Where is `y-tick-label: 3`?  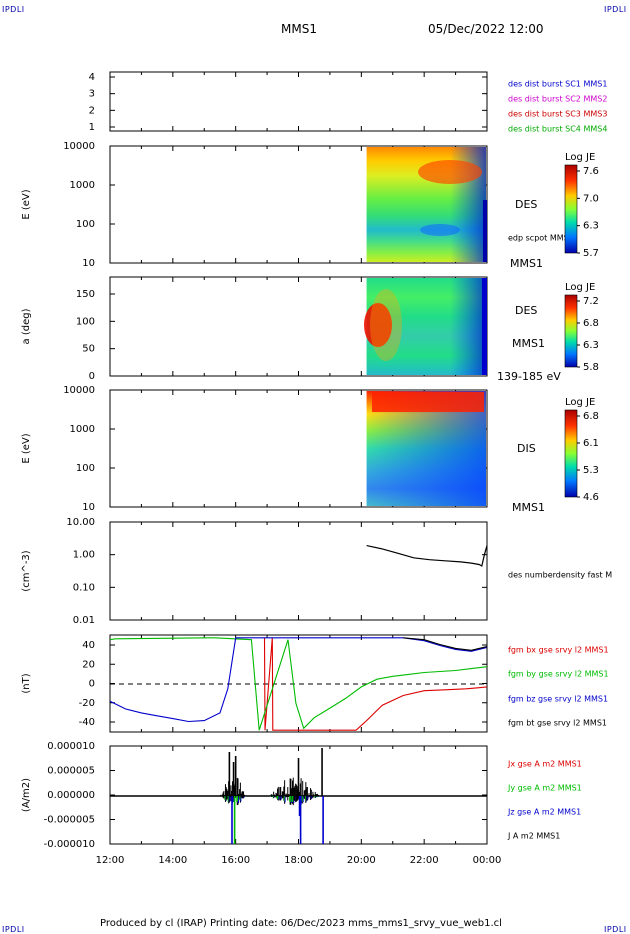 y-tick-label: 3 is located at coordinates (92, 94).